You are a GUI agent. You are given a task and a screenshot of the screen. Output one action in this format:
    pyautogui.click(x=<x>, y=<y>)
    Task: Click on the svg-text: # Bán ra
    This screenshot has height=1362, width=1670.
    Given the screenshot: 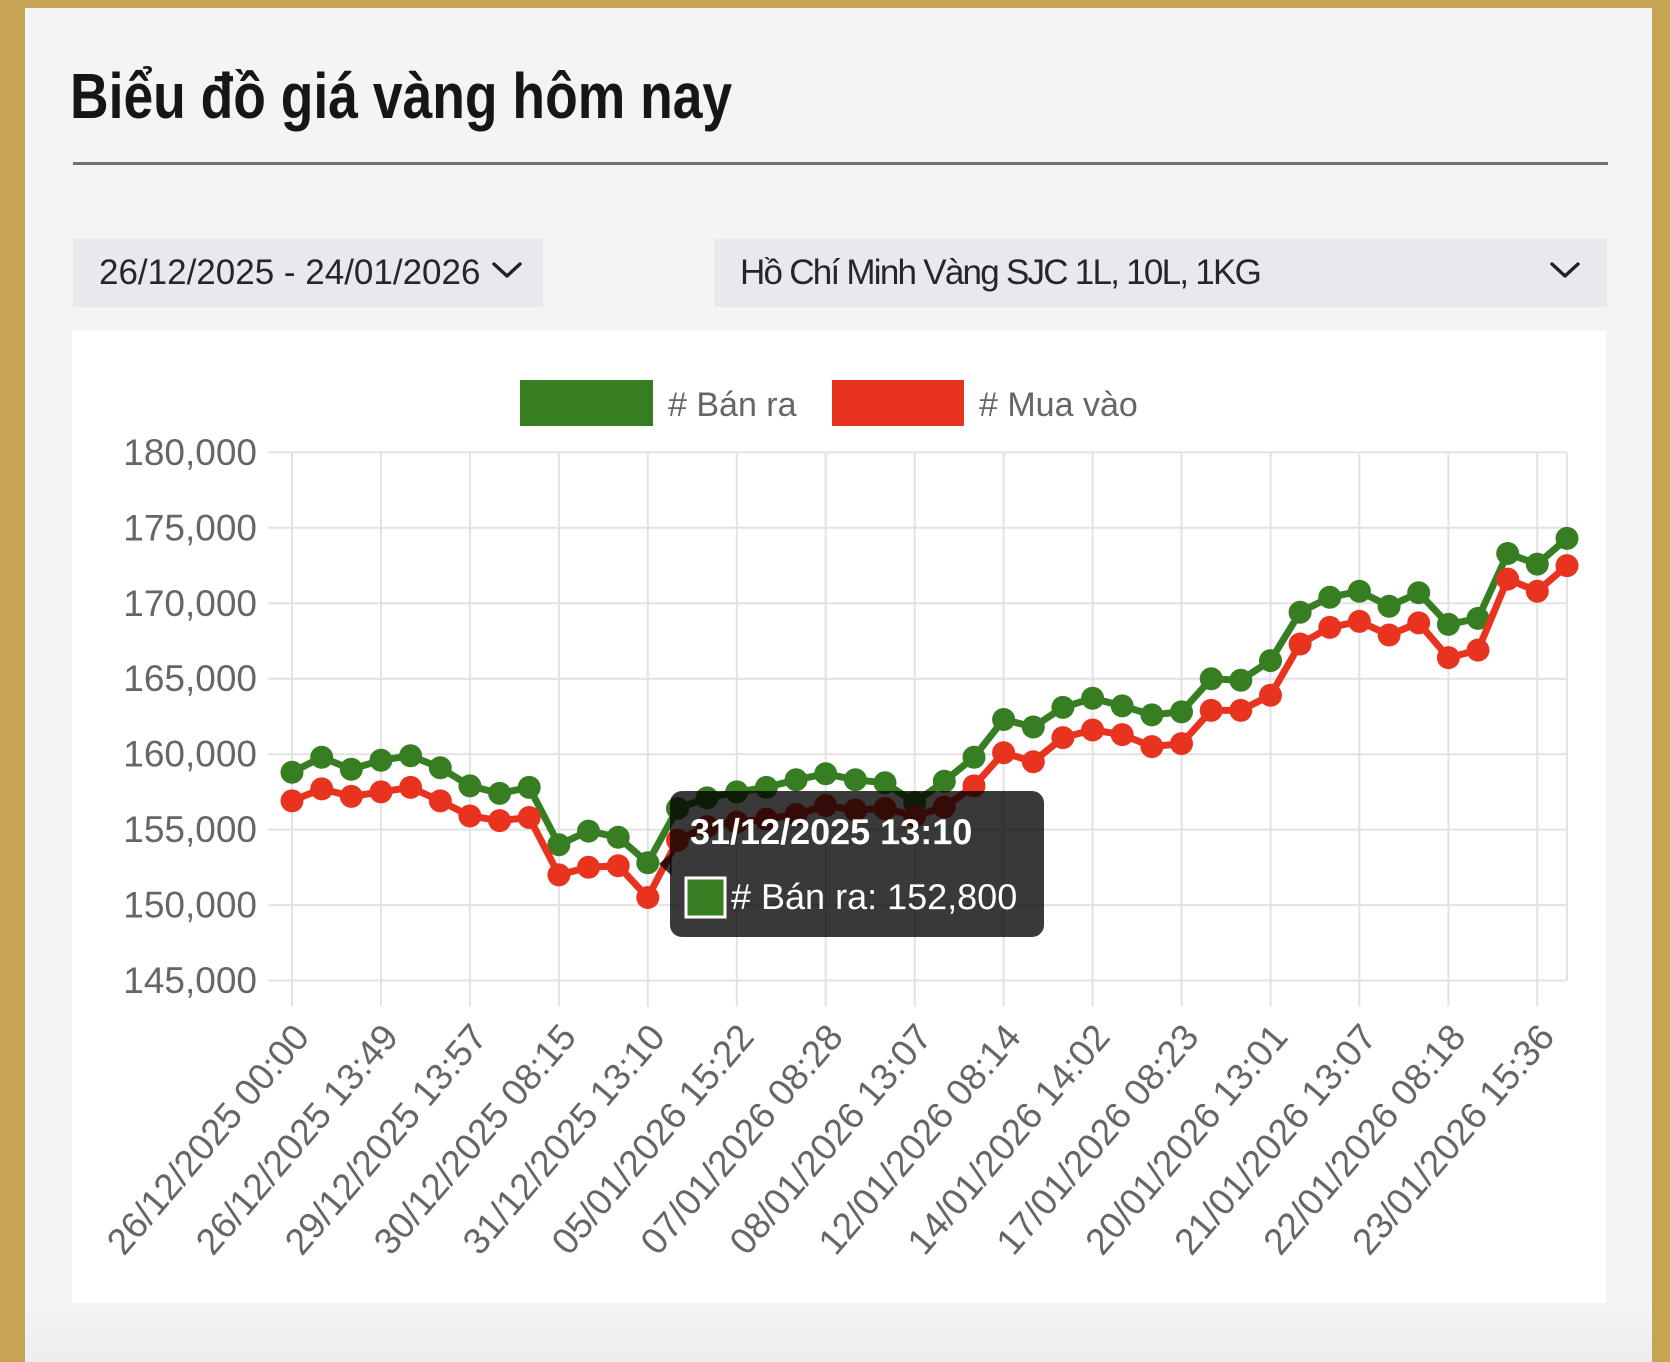 What is the action you would take?
    pyautogui.click(x=732, y=405)
    